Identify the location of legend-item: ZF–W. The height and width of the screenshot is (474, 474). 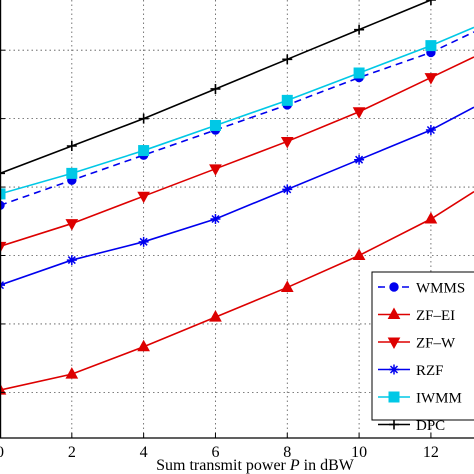
(417, 344).